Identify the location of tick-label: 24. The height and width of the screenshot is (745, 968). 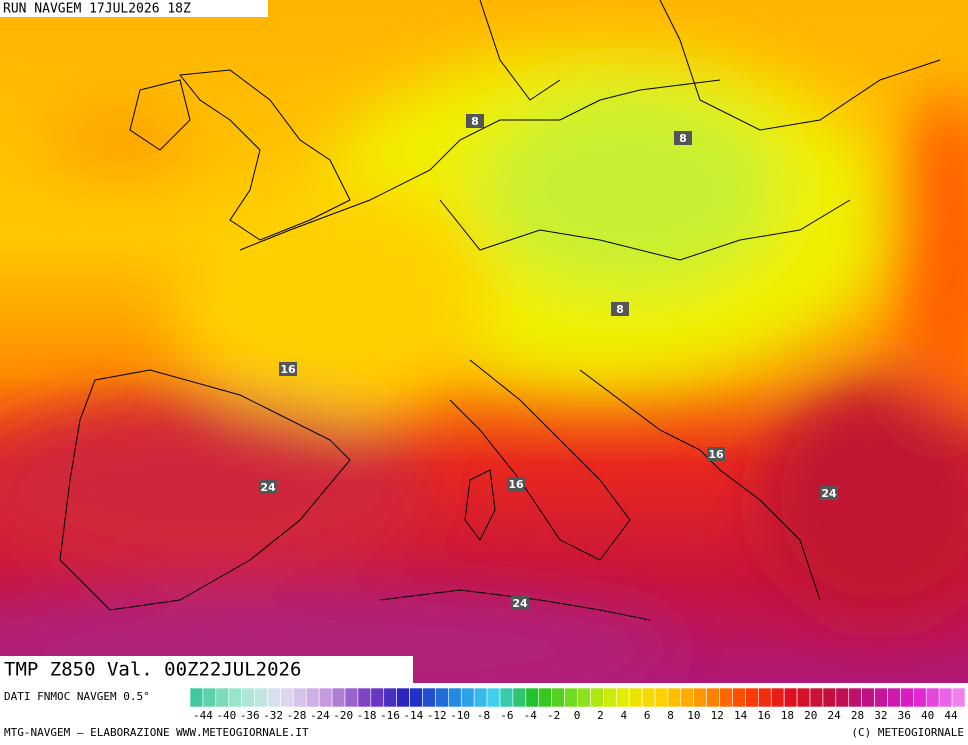
(835, 715).